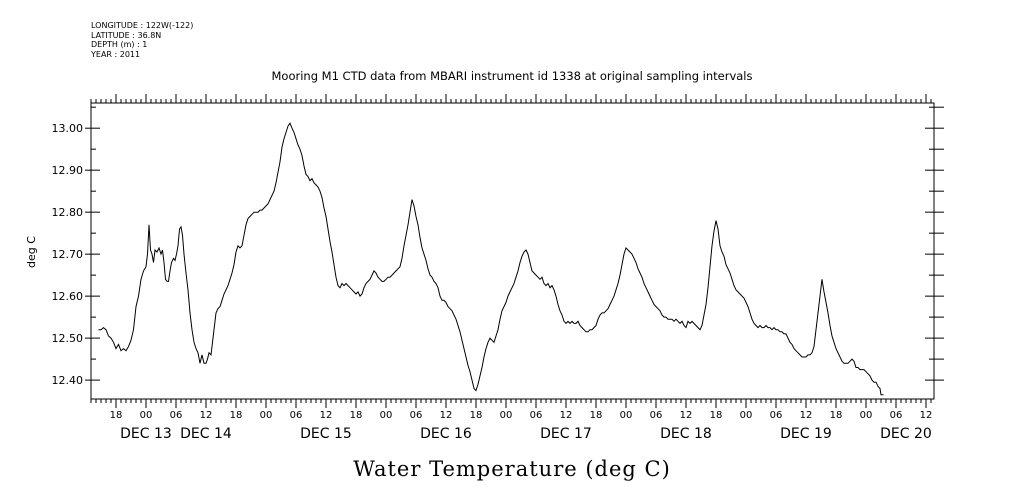  I want to click on y-axis-label: deg C, so click(31, 252).